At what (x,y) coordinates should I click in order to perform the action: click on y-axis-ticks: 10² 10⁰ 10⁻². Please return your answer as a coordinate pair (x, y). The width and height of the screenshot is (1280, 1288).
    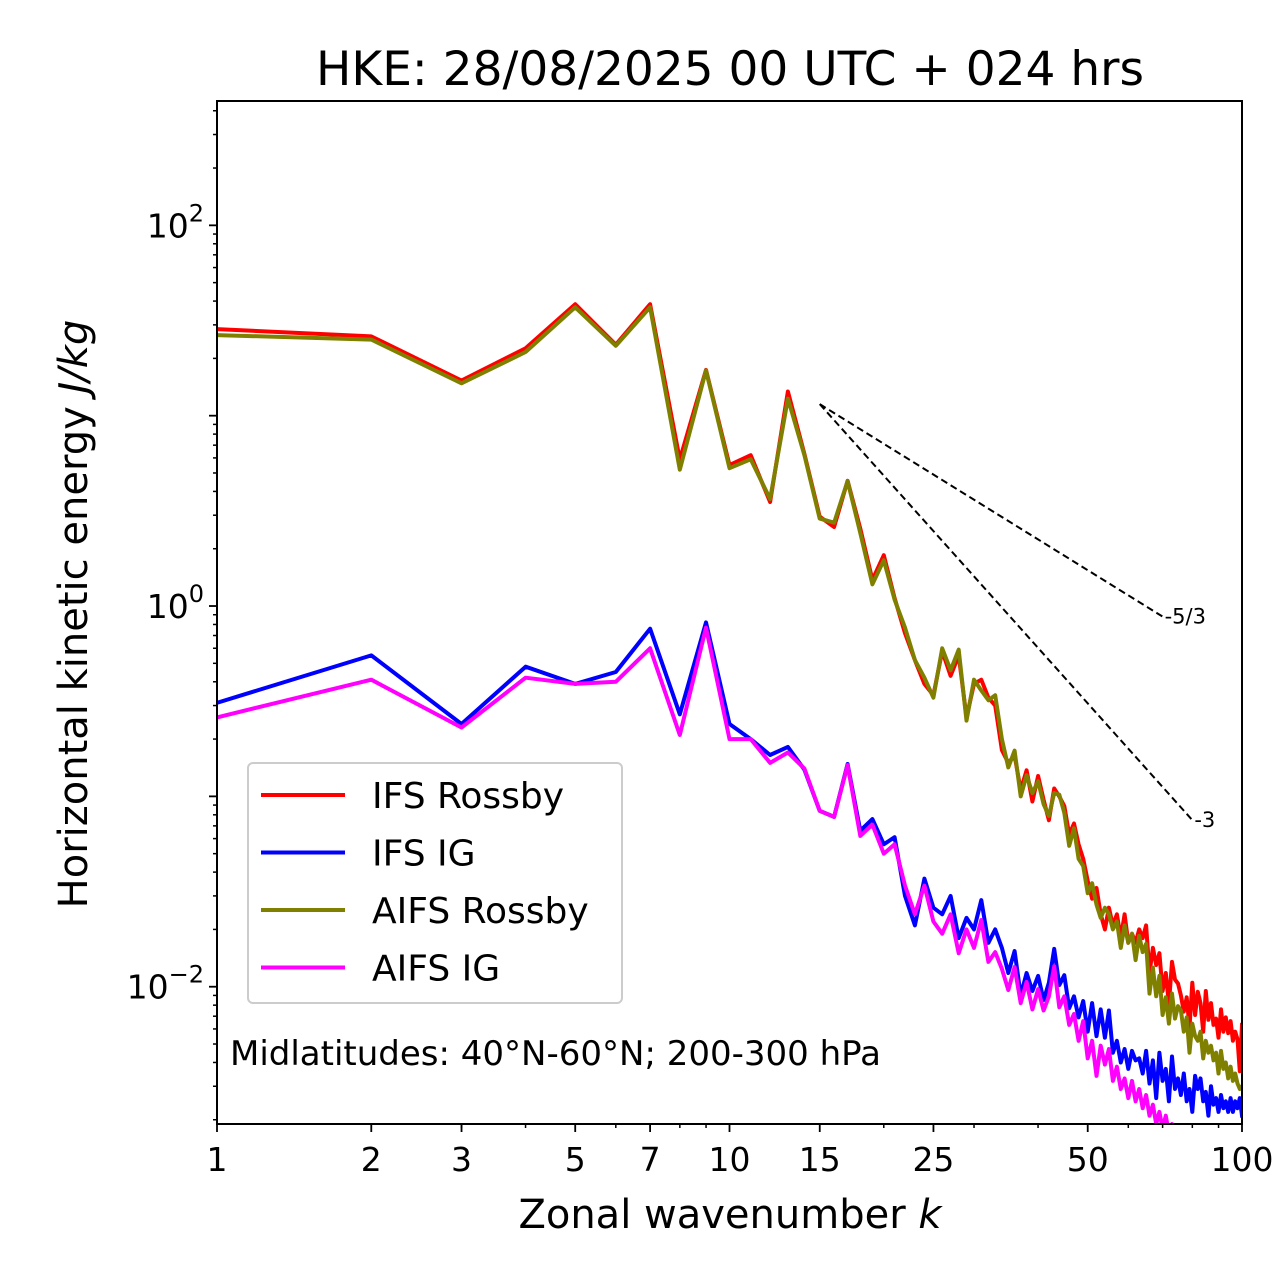
    Looking at the image, I should click on (172, 615).